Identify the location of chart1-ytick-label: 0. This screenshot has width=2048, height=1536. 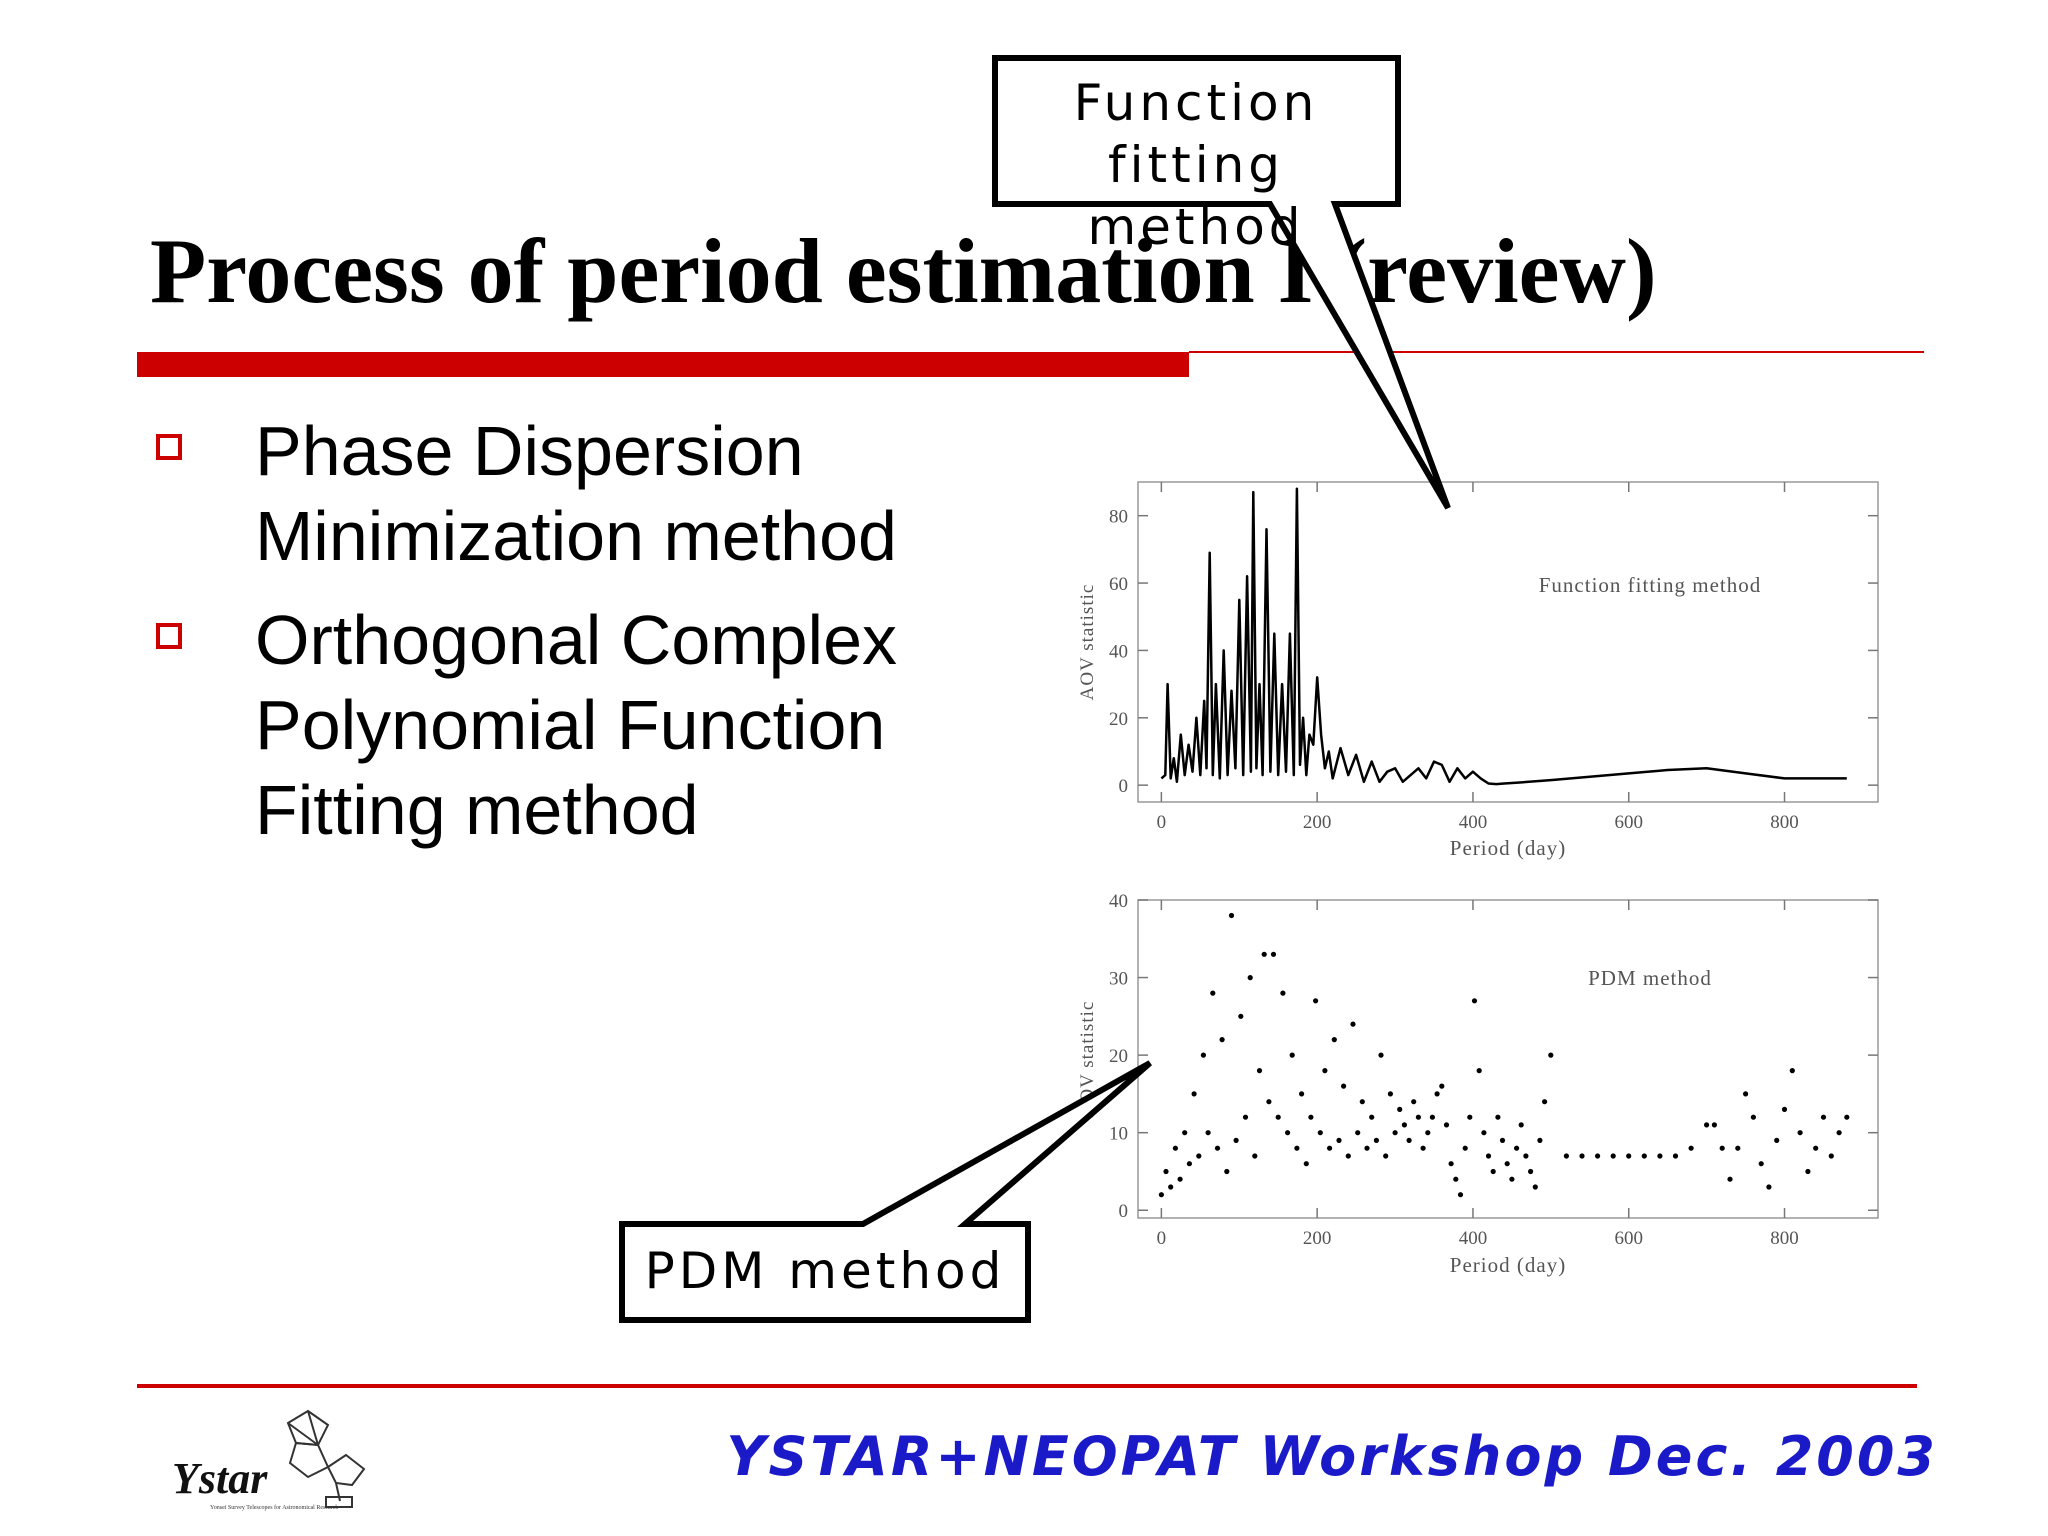
(1124, 786).